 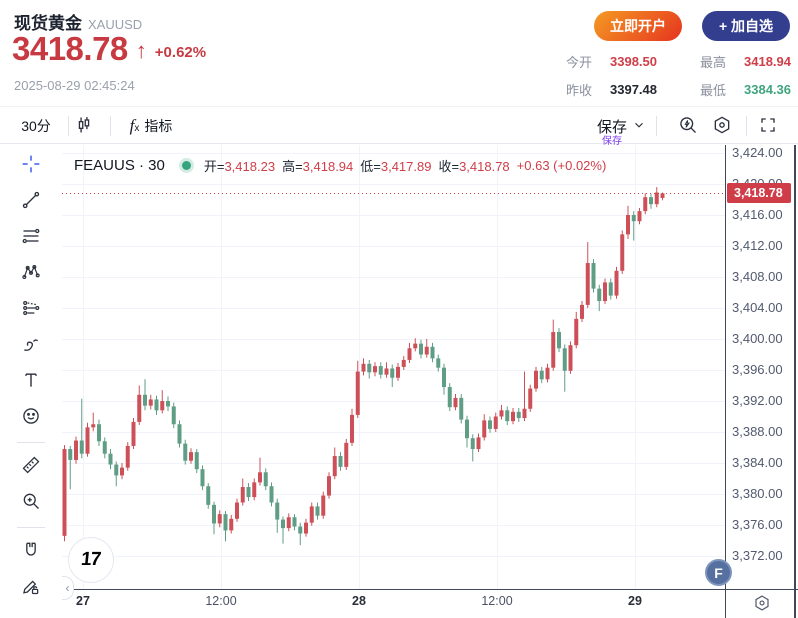 I want to click on stat-label: 昨收, so click(x=579, y=90).